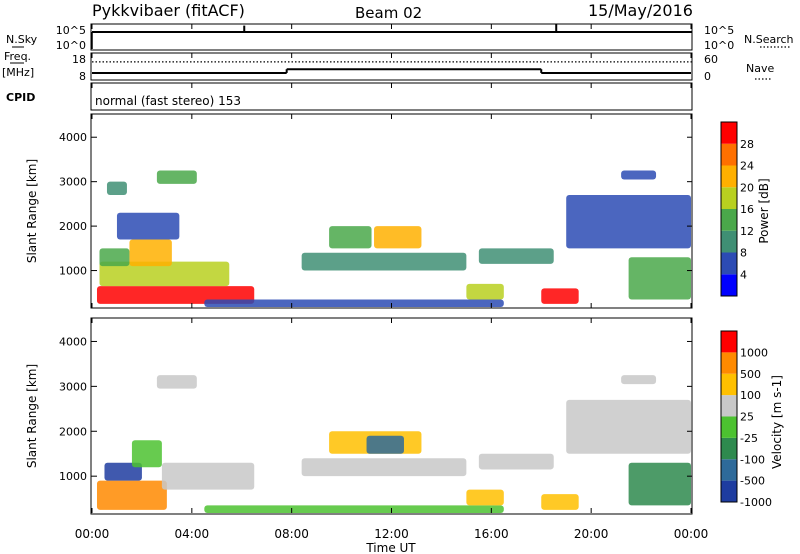 This screenshot has height=554, width=800. I want to click on noise-left-tick-high: 10^5, so click(71, 30).